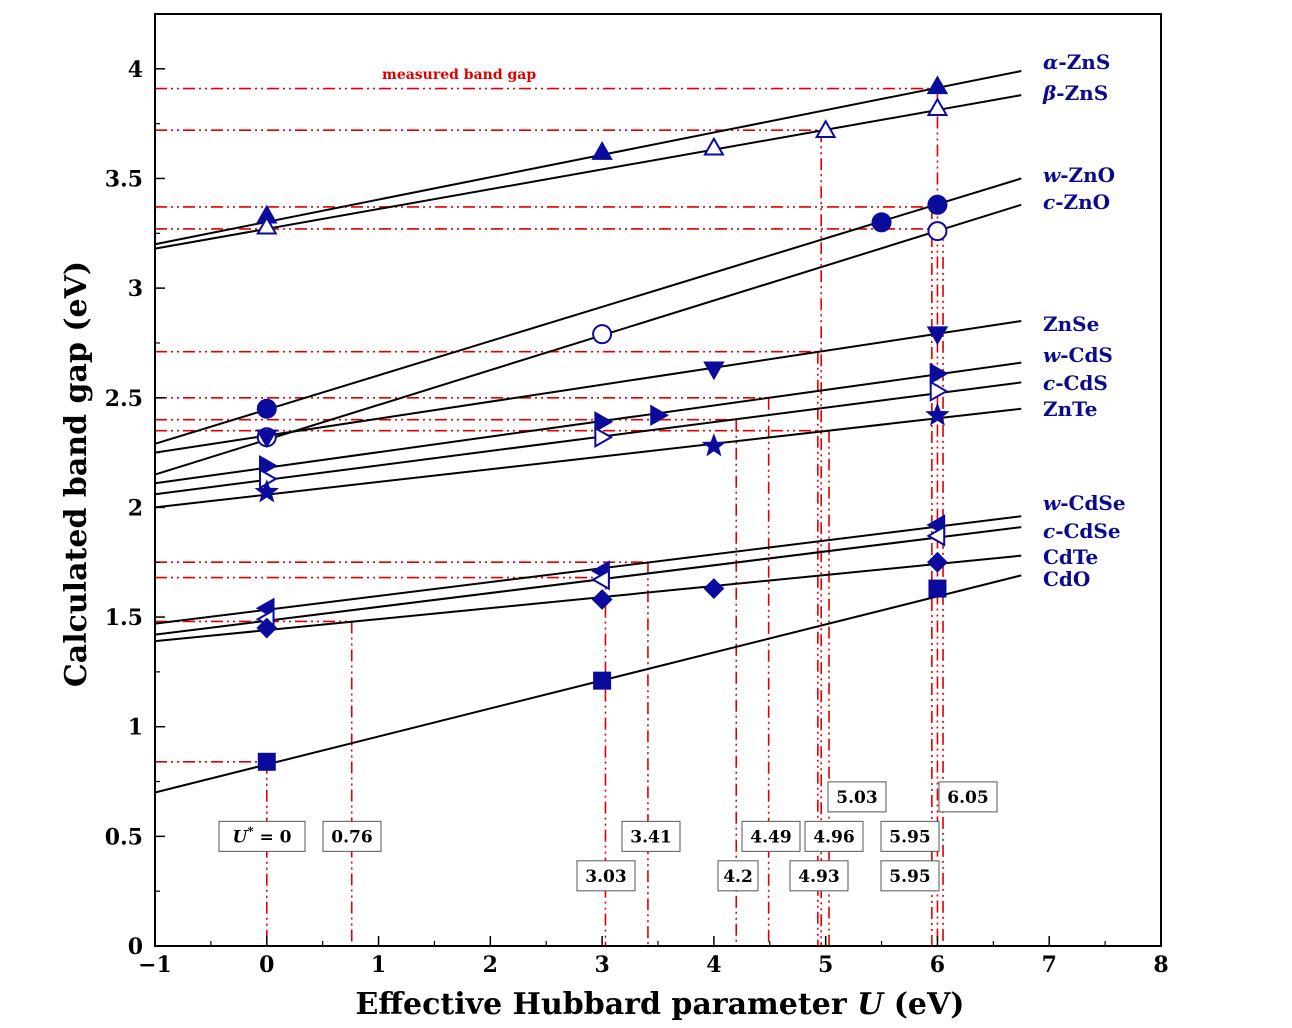 Image resolution: width=1292 pixels, height=1028 pixels. Describe the element at coordinates (124, 618) in the screenshot. I see `y-tick-label: 1.5` at that location.